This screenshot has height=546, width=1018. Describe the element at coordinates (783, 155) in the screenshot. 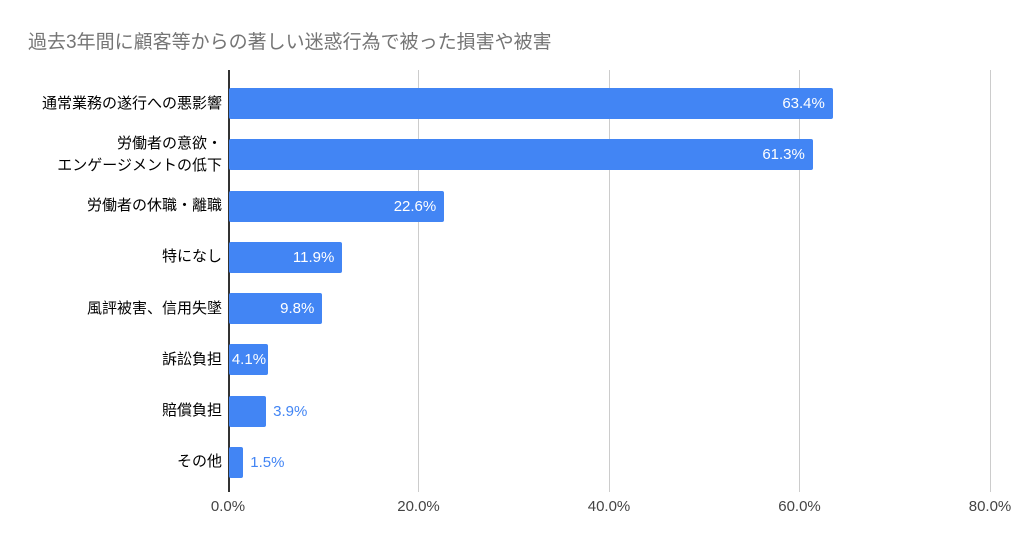

I see `value-label: 61.3%` at that location.